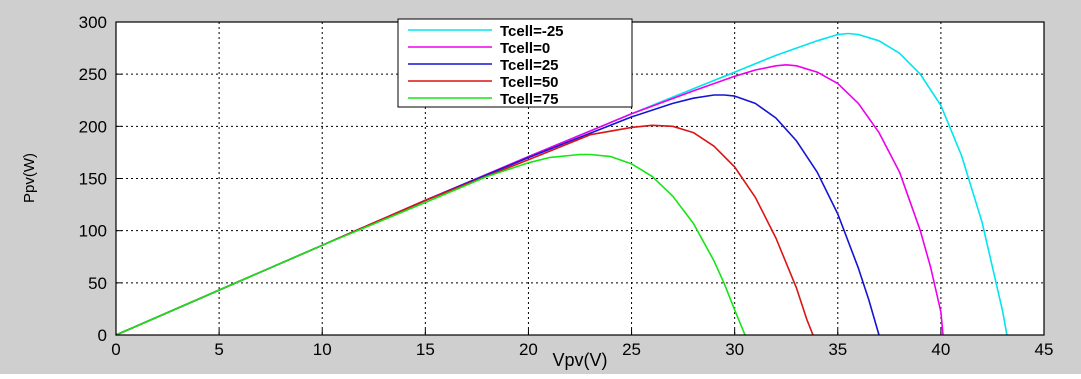 This screenshot has height=379, width=1081. I want to click on x-tick-label: 5, so click(218, 349).